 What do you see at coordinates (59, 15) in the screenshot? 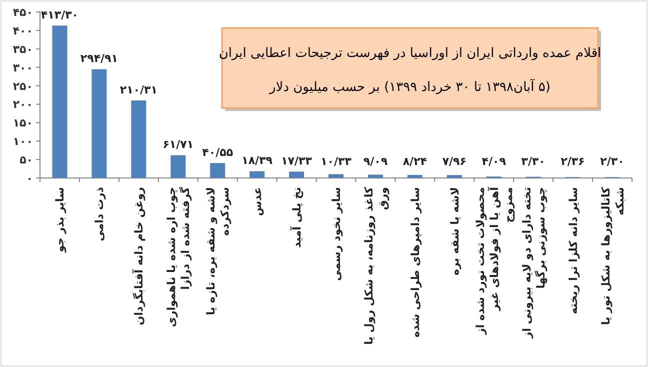
I see `data-label: ۴۱۳/۳۰` at bounding box center [59, 15].